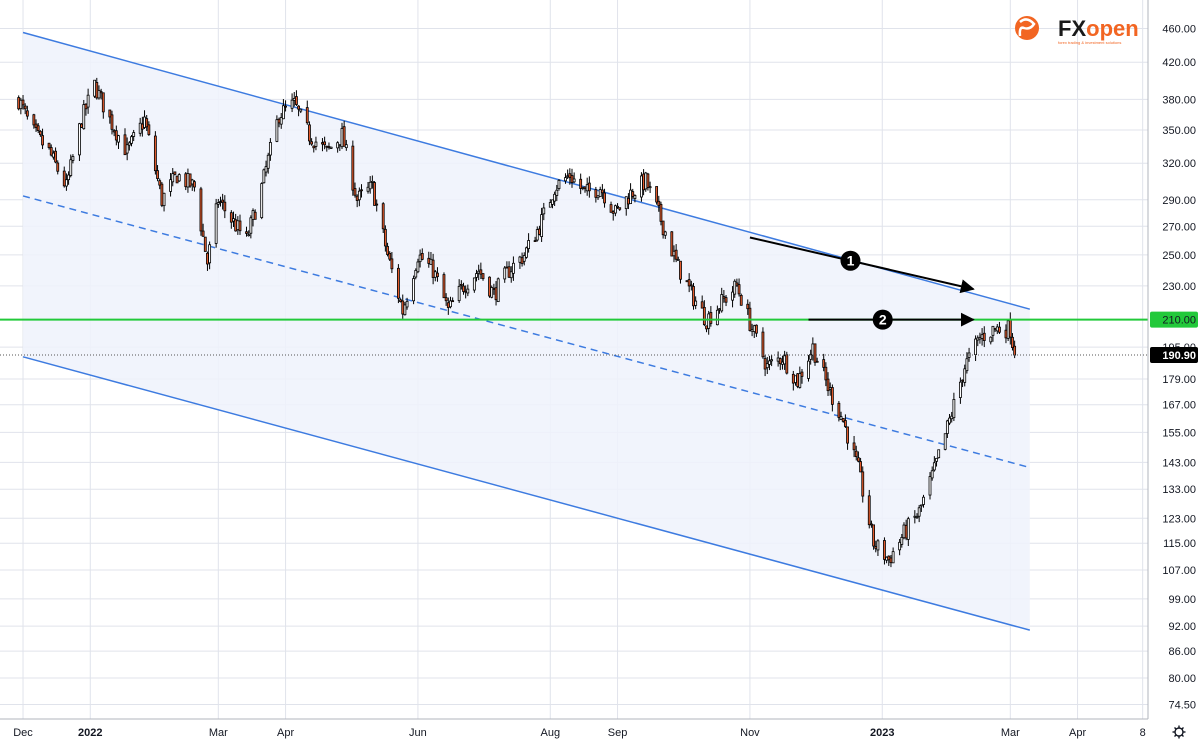  I want to click on price-tick-label: 74.50, so click(1182, 705).